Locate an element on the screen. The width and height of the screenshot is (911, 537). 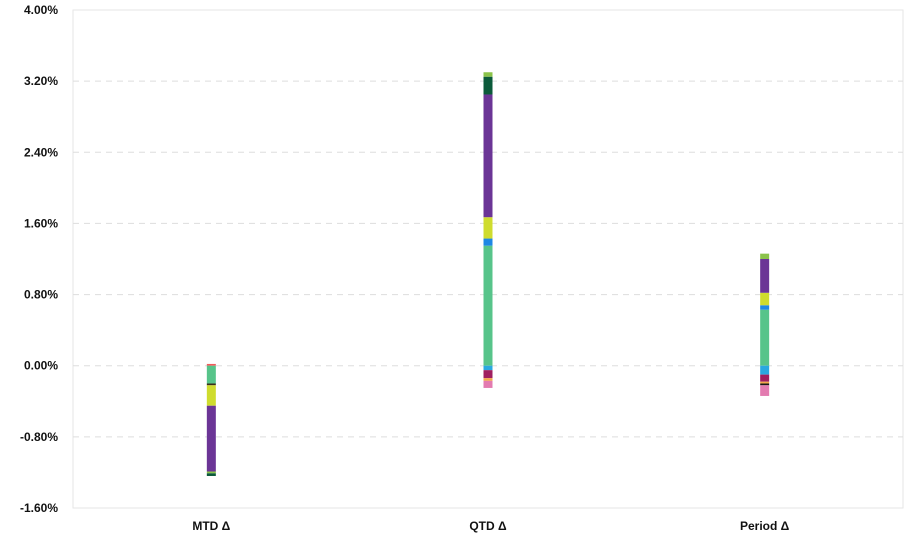
y-tick-label: -0.80% is located at coordinates (39, 437).